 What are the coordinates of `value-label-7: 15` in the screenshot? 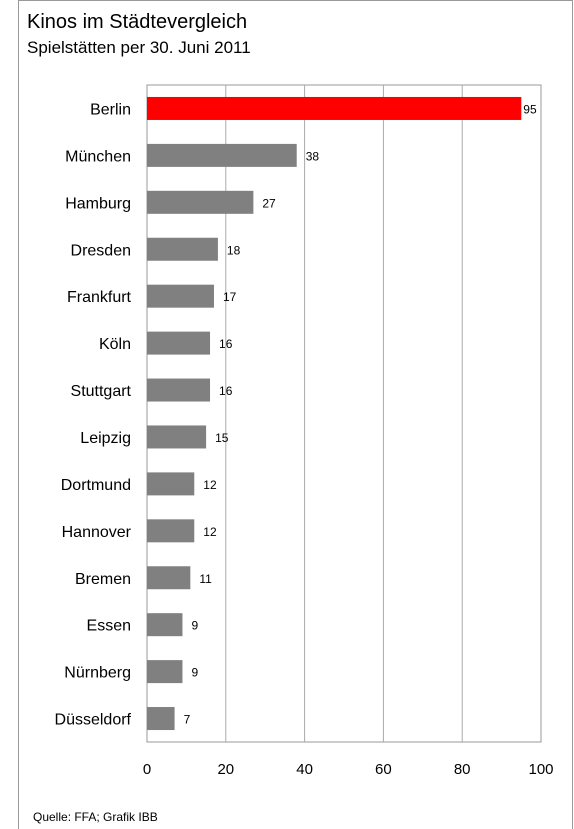 It's located at (222, 438).